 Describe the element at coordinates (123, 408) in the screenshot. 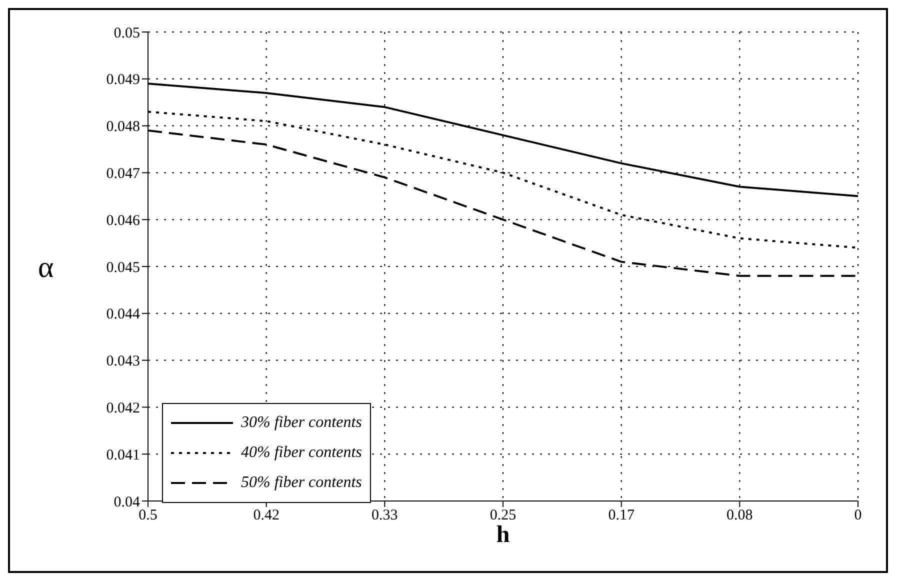

I see `y-tick-label: 0.042` at that location.